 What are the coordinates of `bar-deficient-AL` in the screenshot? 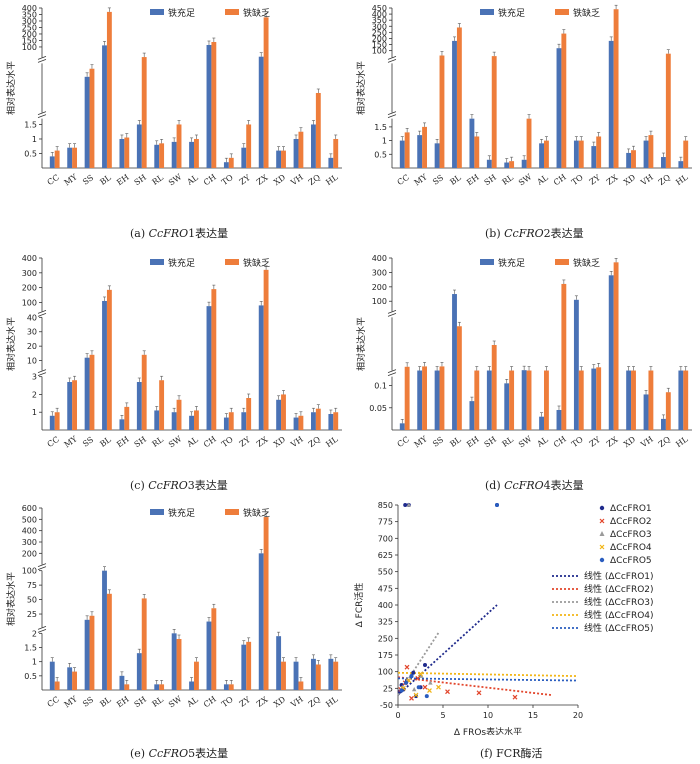 It's located at (196, 420).